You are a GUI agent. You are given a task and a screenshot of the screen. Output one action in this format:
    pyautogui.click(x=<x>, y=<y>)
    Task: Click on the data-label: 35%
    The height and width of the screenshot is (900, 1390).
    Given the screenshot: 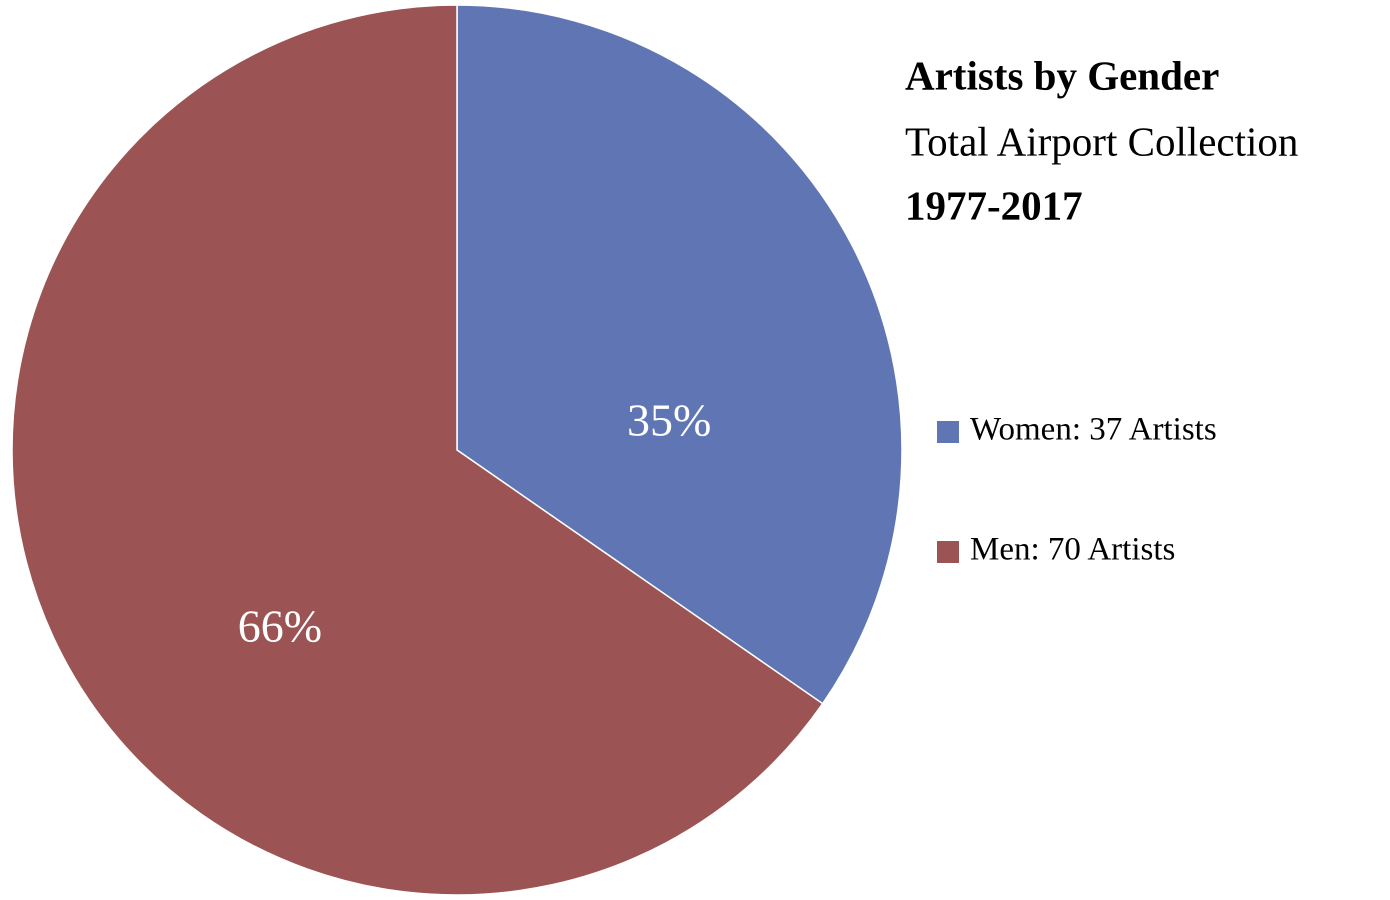 What is the action you would take?
    pyautogui.click(x=669, y=419)
    